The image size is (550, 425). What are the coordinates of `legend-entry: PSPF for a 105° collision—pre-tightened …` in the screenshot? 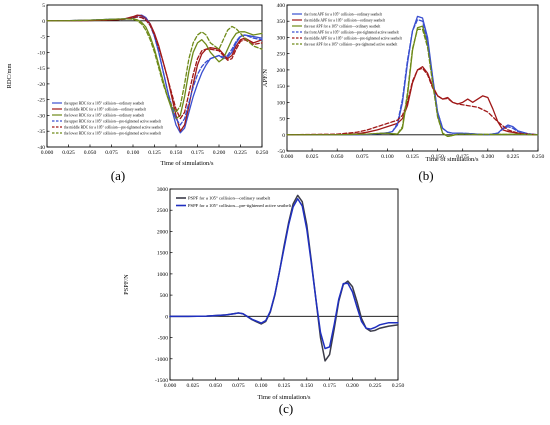 It's located at (240, 205).